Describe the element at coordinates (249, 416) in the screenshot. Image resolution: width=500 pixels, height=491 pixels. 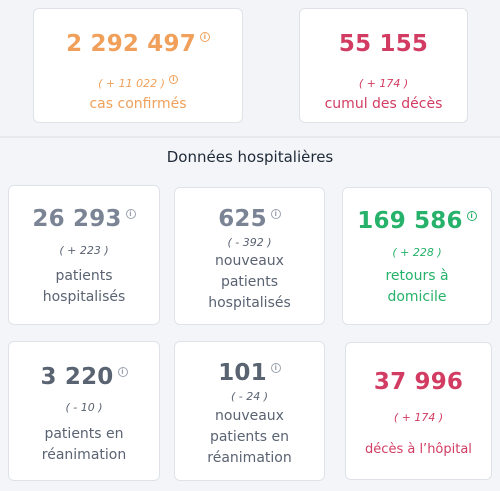
I see `new-icu-label-line-1: nouveaux` at that location.